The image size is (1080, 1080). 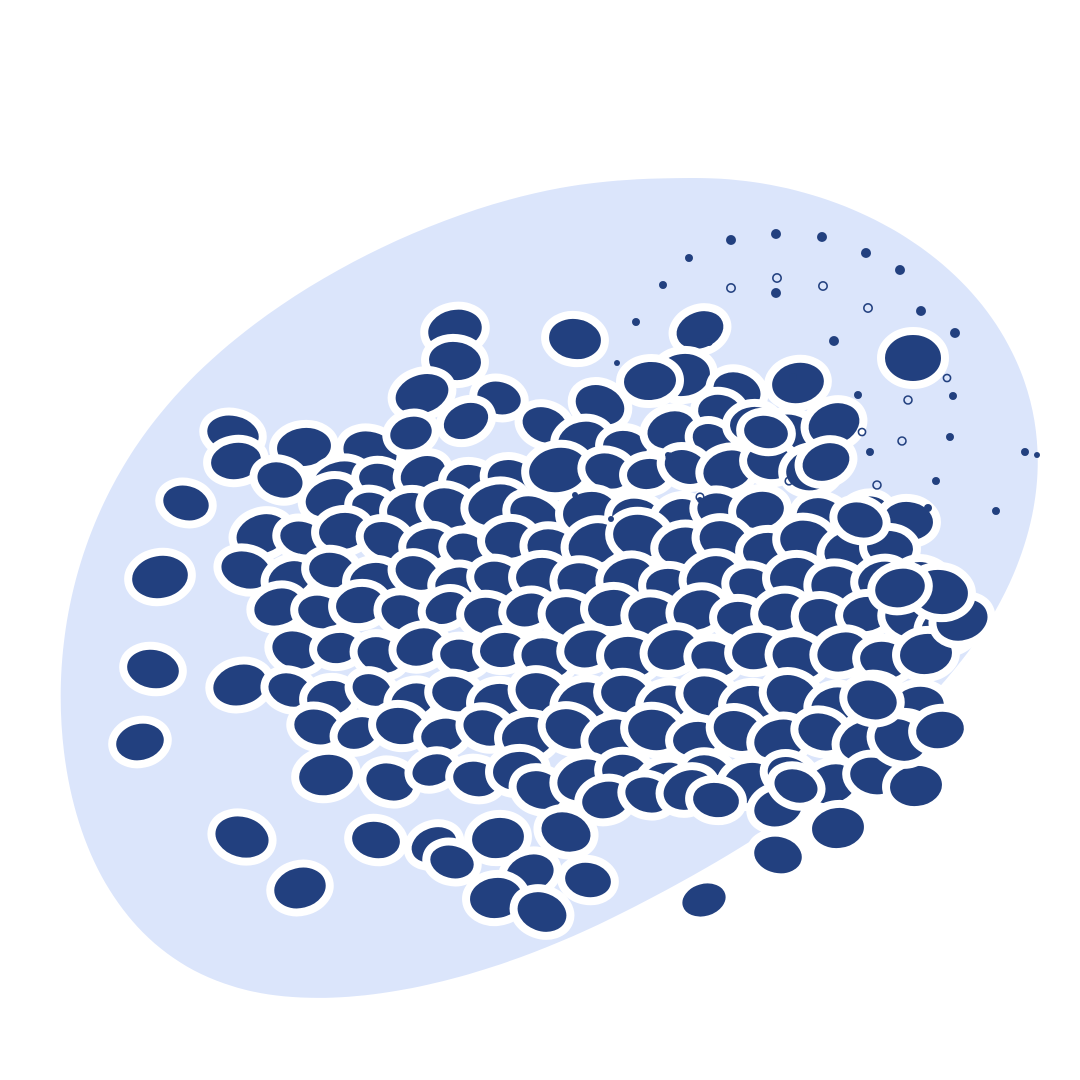 I want to click on small-dot-layer, so click(x=791, y=375).